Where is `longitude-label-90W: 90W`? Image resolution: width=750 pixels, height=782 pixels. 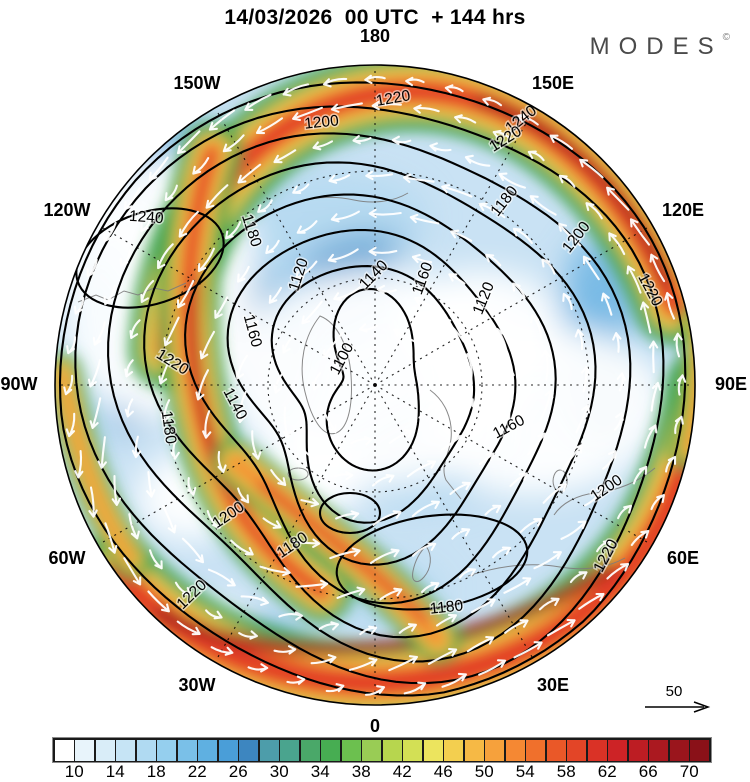
longitude-label-90W: 90W is located at coordinates (18, 384).